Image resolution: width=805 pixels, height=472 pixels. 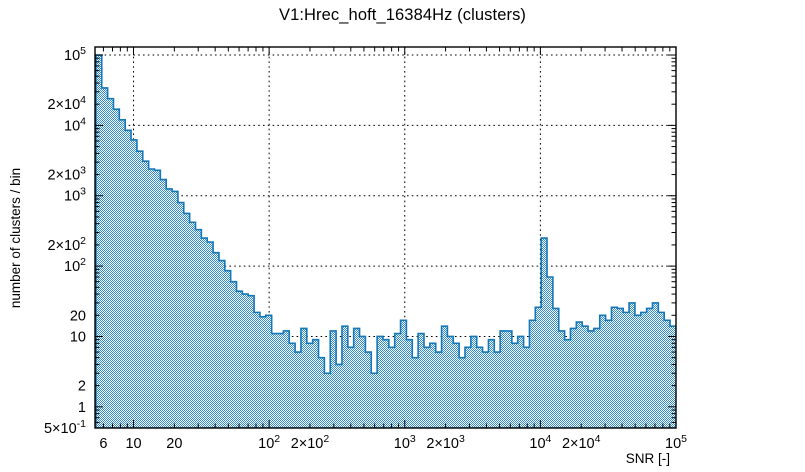 I want to click on x-axis-title: SNR [-], so click(x=648, y=458).